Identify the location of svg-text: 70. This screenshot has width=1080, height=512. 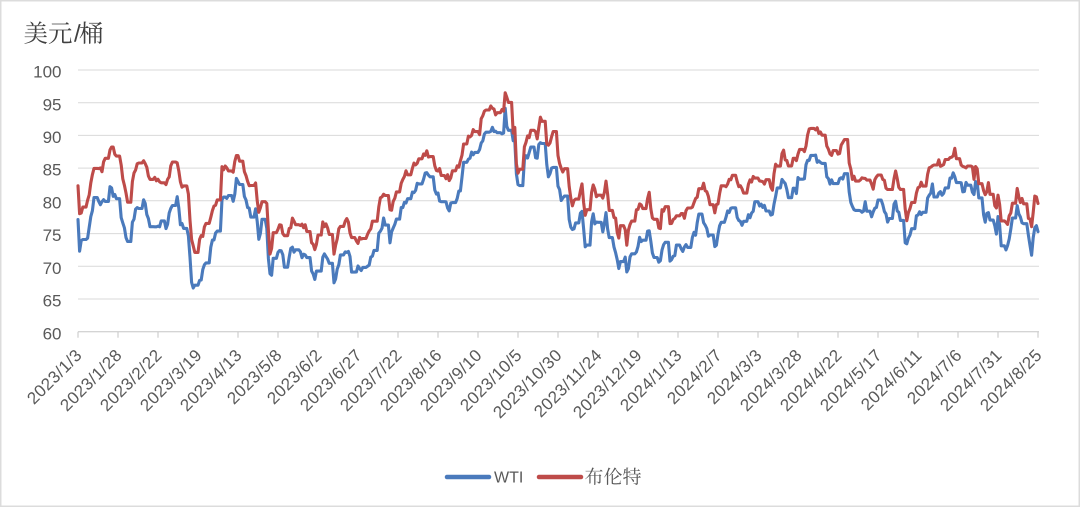
(52, 268).